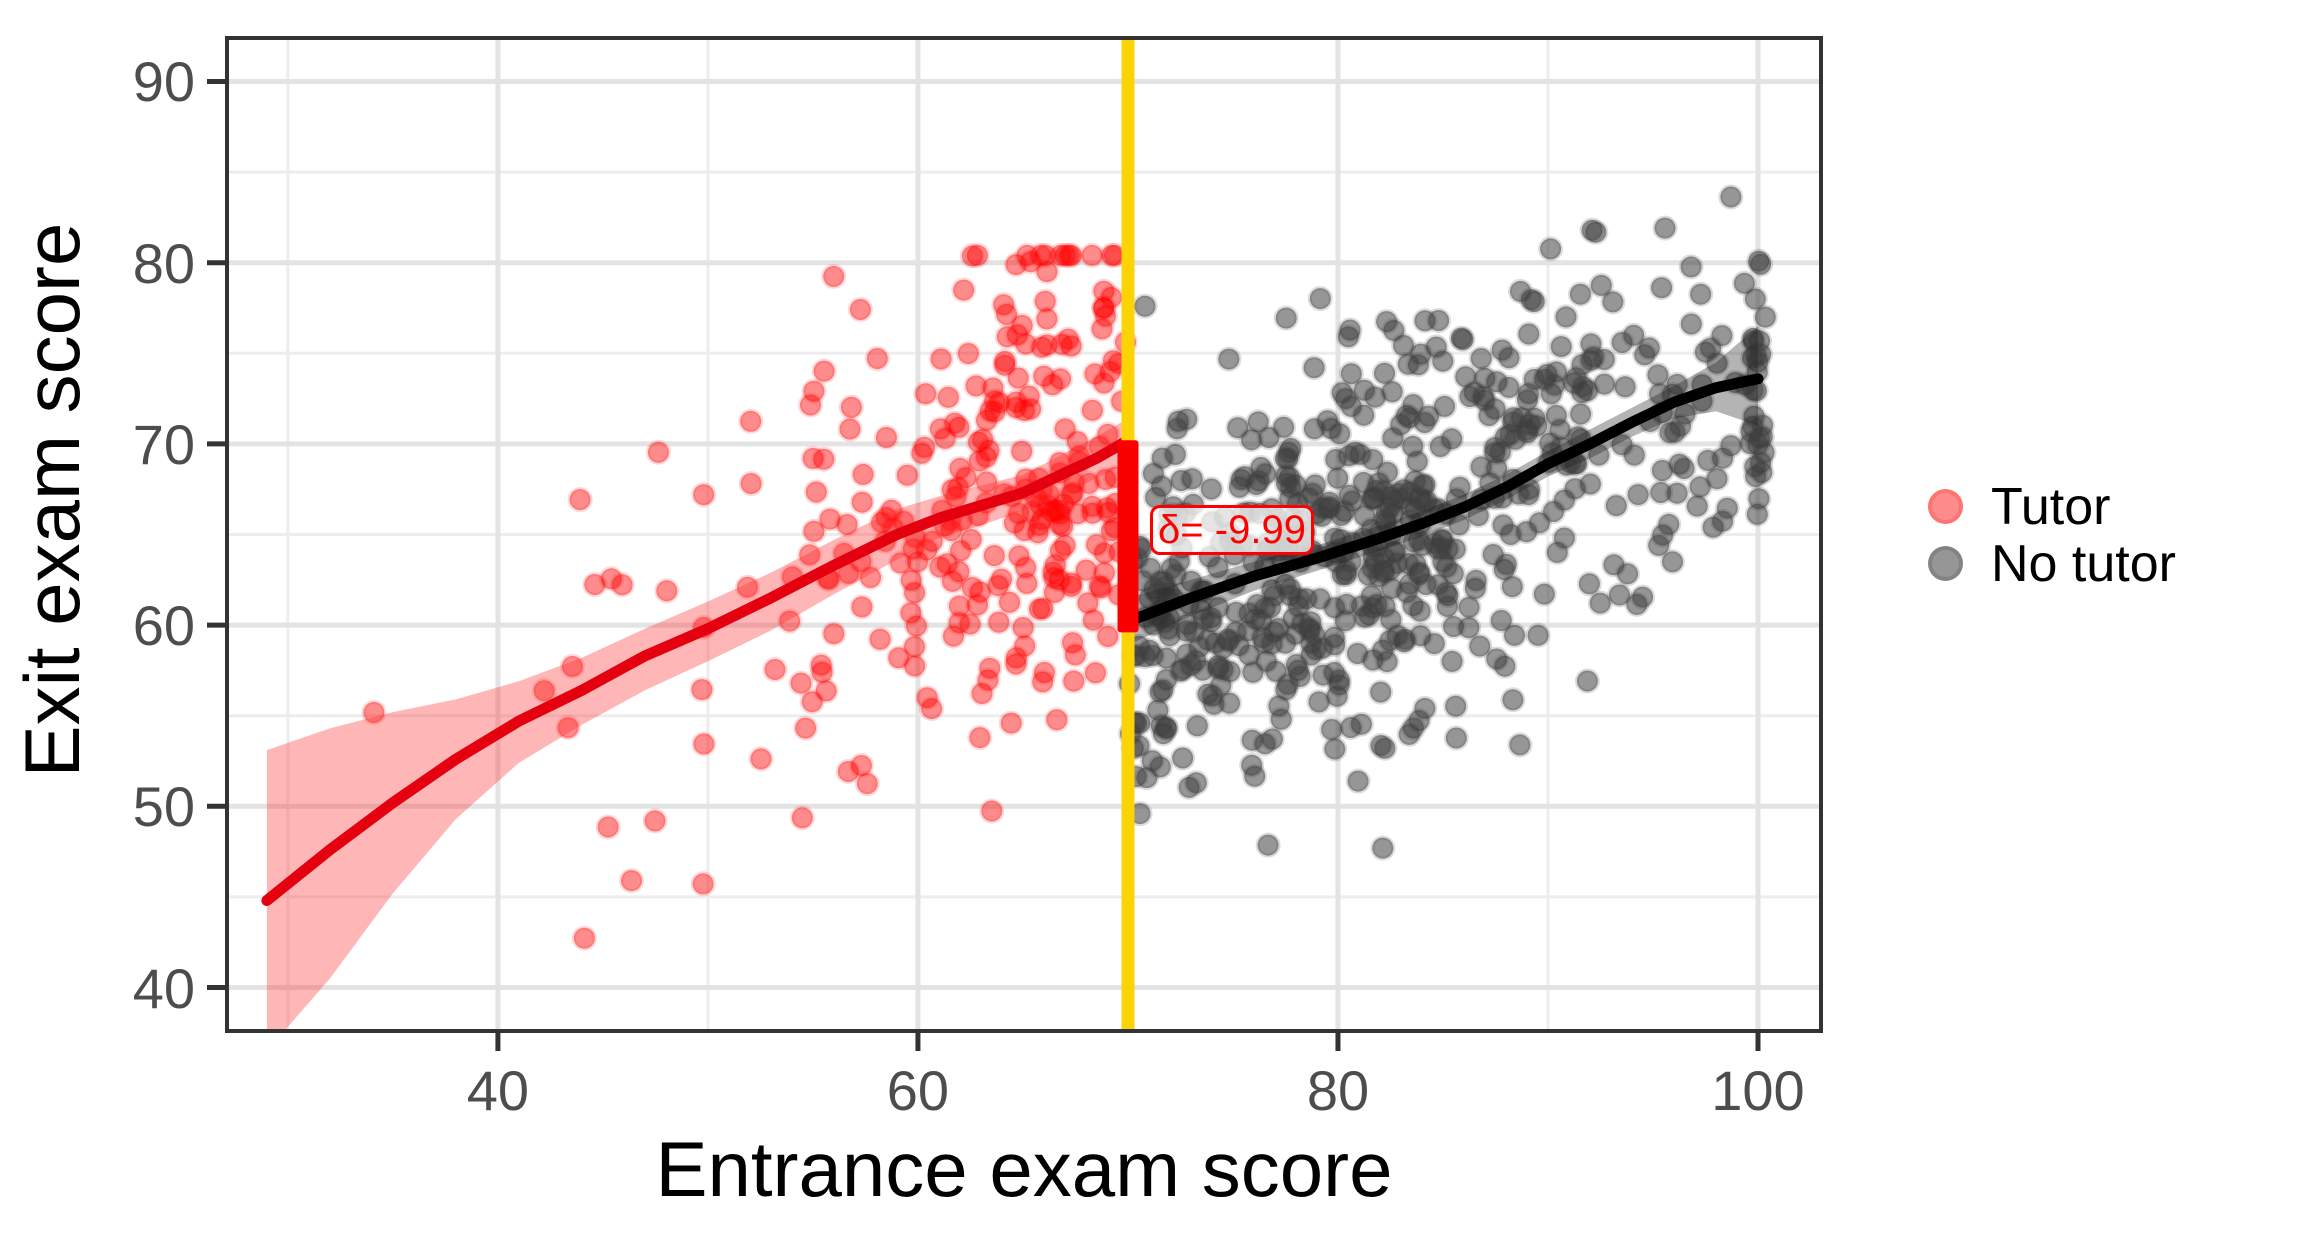 This screenshot has width=2304, height=1248. I want to click on y-tick-label: 90, so click(163, 82).